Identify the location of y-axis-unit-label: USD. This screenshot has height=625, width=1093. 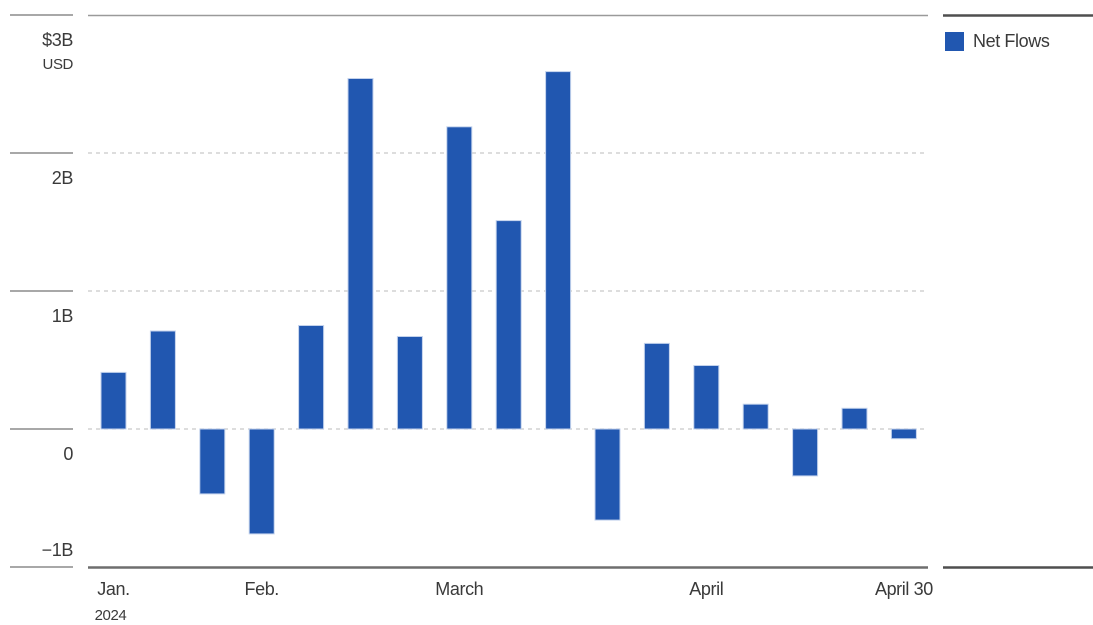
(58, 64).